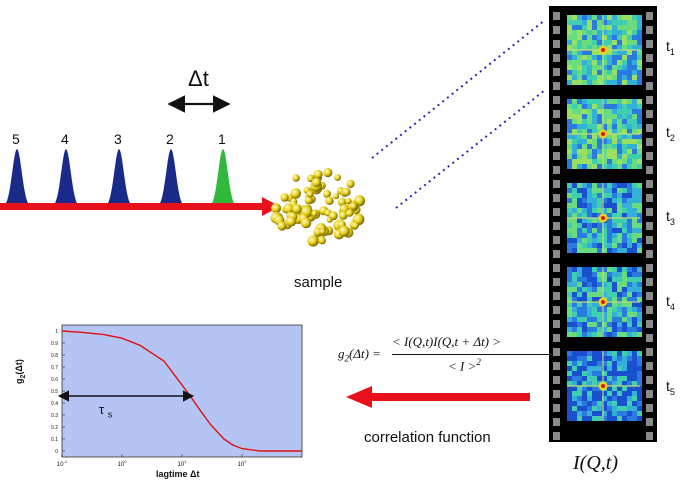 The image size is (681, 494). I want to click on pulse-label-2: 2, so click(170, 139).